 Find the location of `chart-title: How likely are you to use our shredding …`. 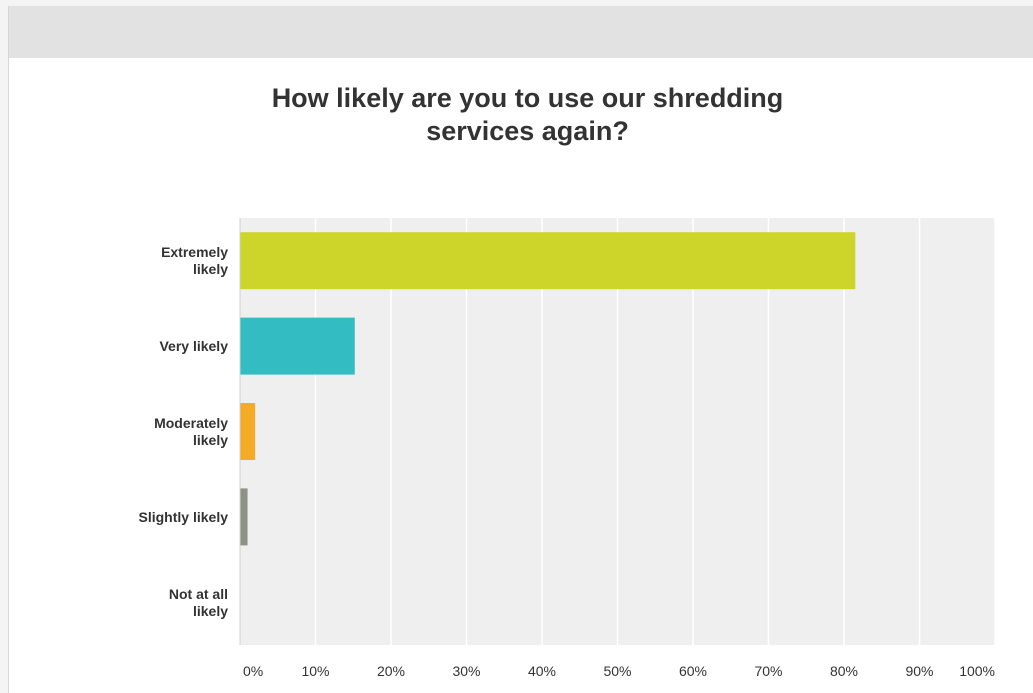

chart-title: How likely are you to use our shredding … is located at coordinates (527, 114).